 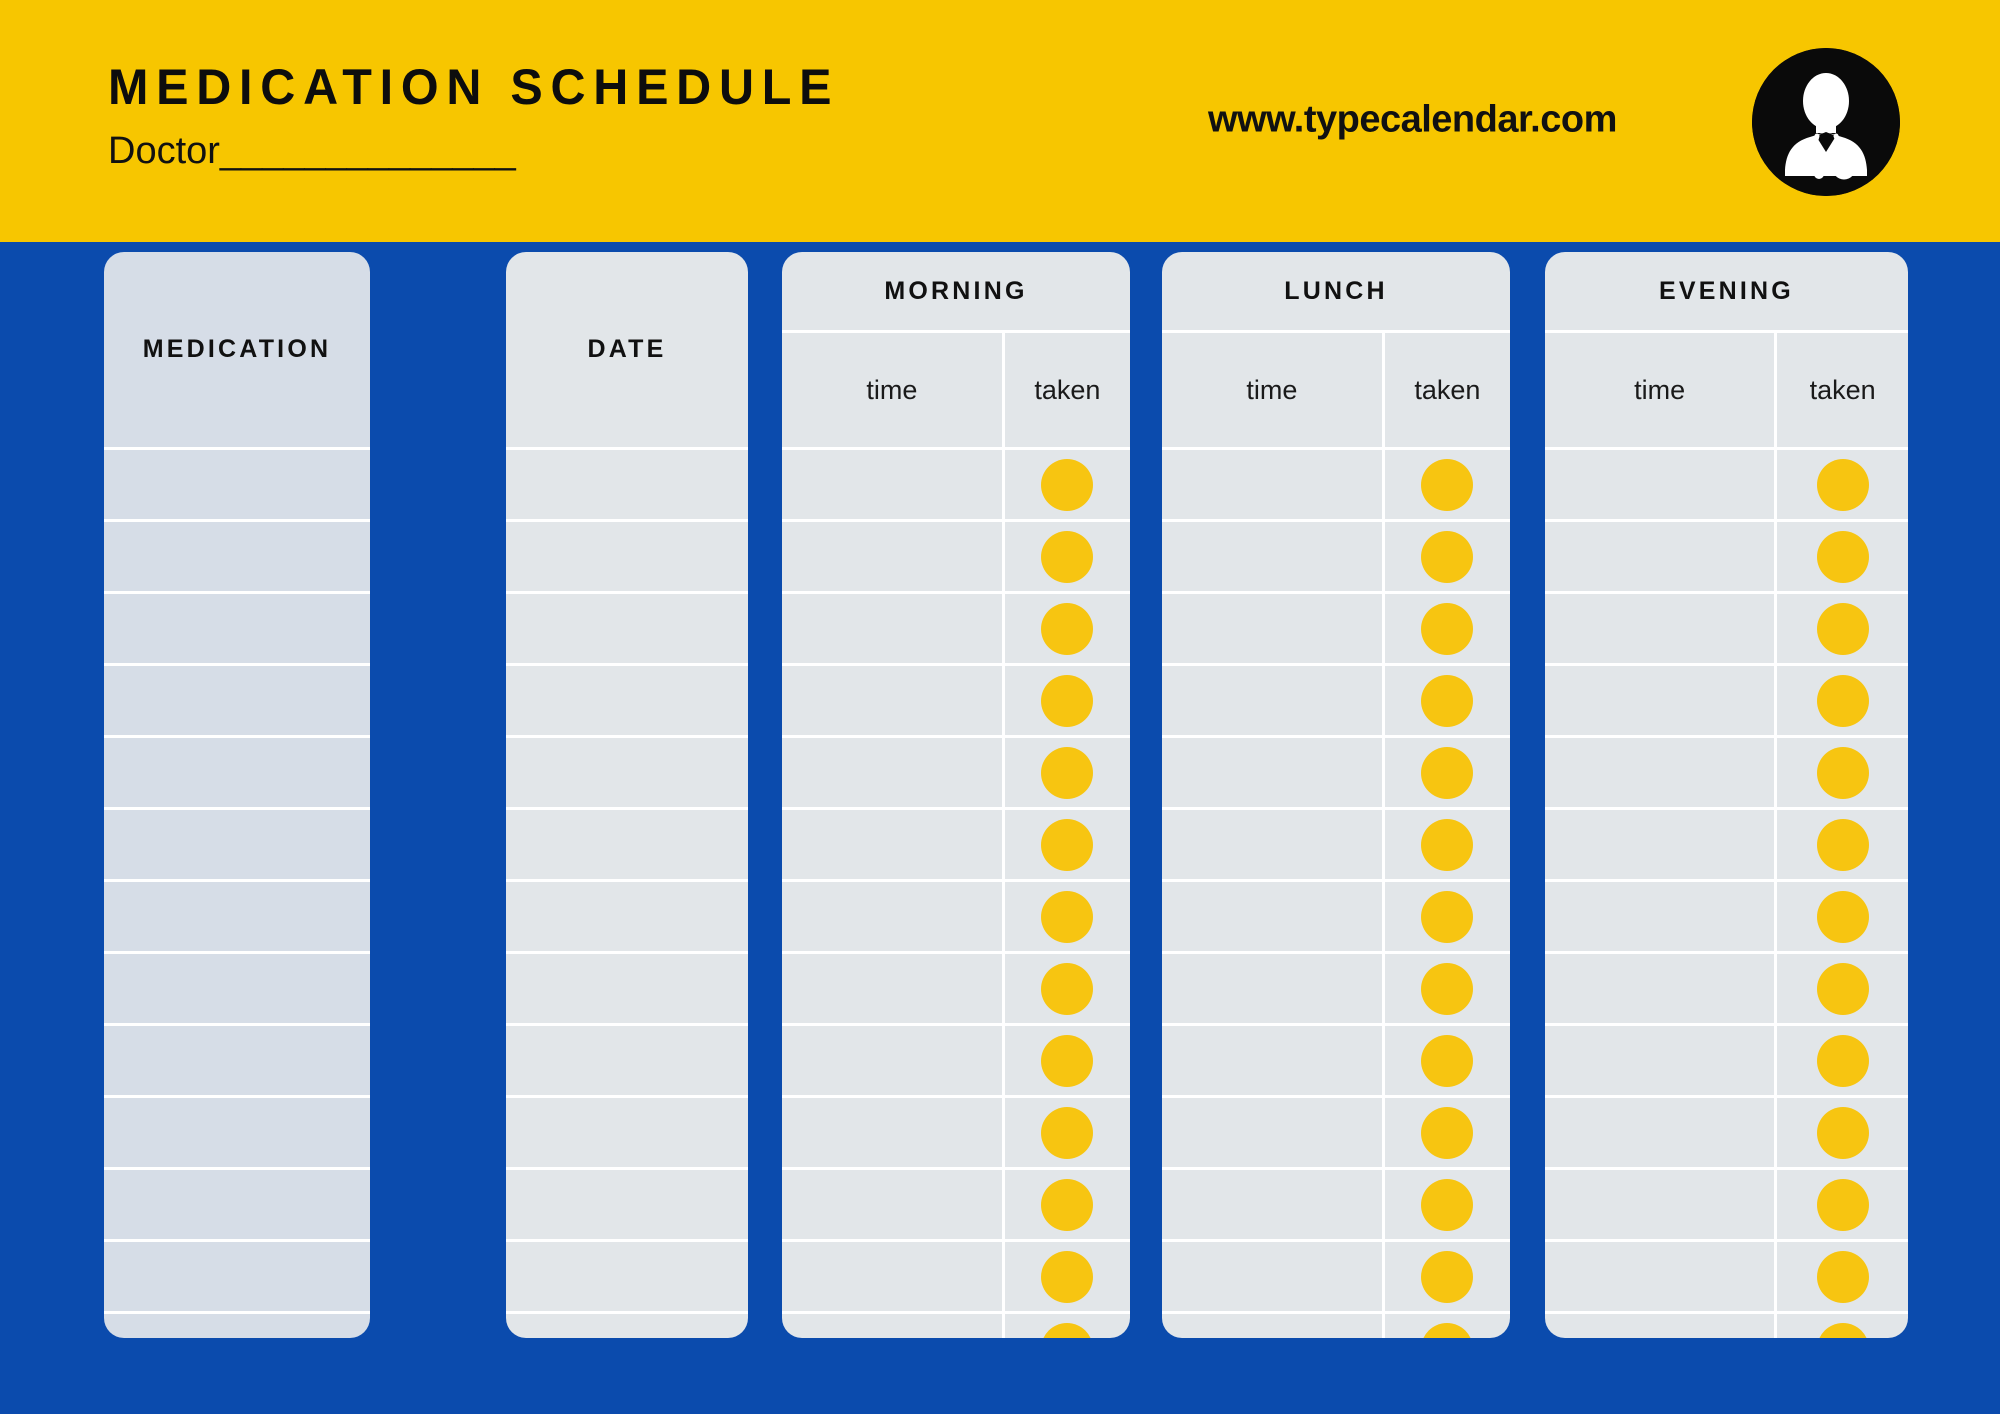 What do you see at coordinates (1412, 119) in the screenshot?
I see `website-url: www.typecalendar.com` at bounding box center [1412, 119].